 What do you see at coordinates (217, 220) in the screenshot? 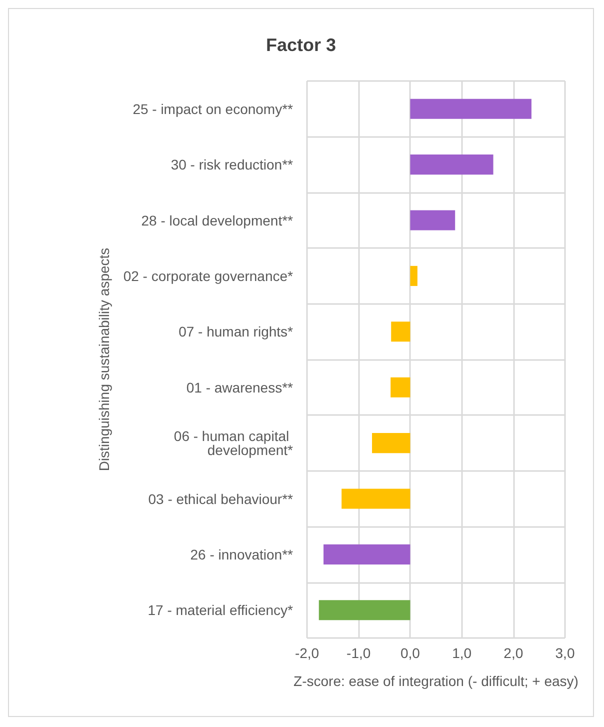
I see `y-tick-label: 28 - local development**` at bounding box center [217, 220].